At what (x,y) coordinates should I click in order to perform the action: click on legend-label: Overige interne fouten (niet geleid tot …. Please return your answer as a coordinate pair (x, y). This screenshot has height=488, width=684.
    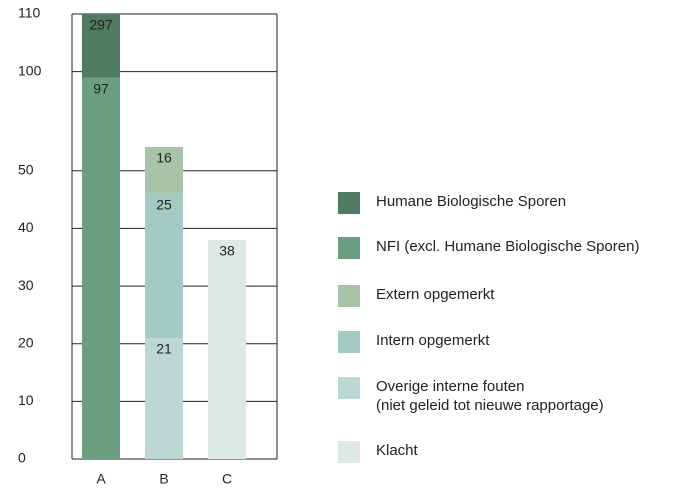
    Looking at the image, I should click on (490, 396).